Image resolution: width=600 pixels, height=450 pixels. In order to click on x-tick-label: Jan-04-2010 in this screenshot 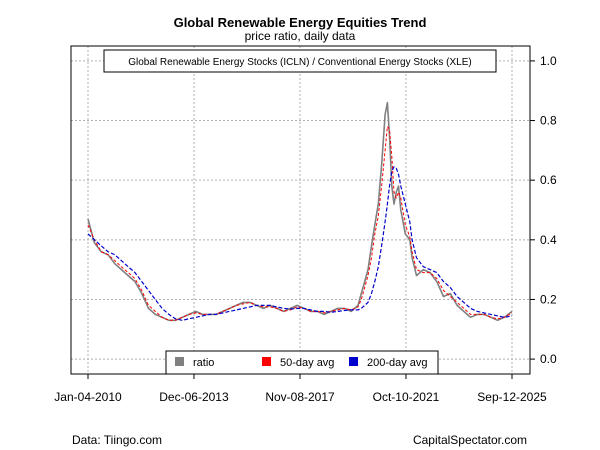, I will do `click(88, 397)`.